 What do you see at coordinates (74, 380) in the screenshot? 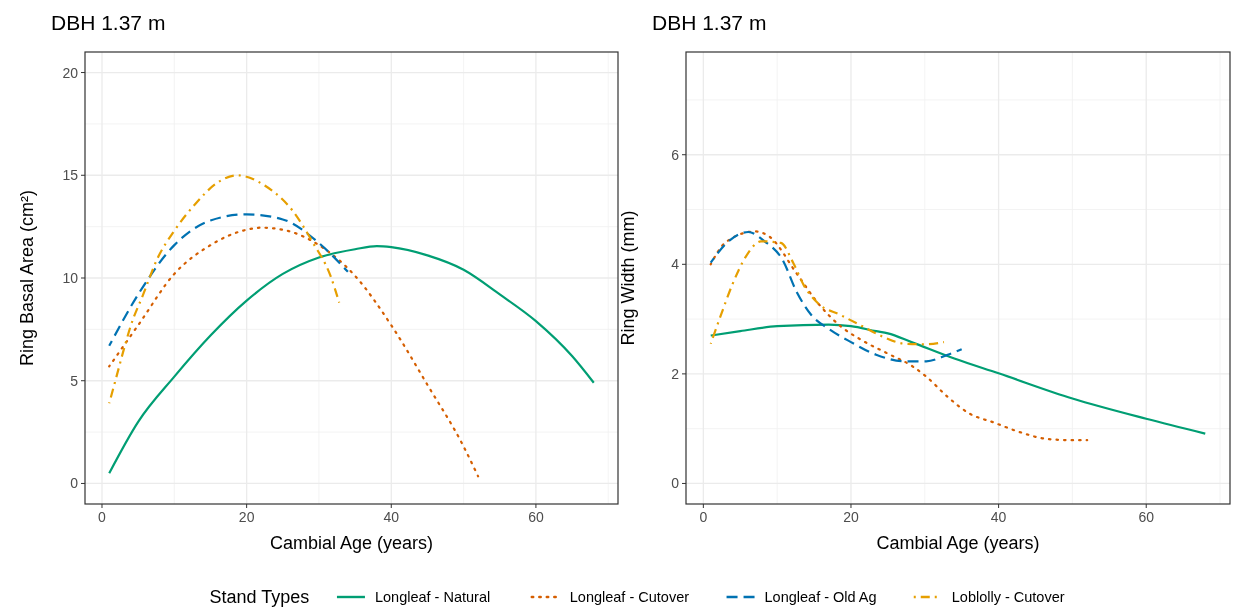
I see `y-tick-label: 5` at bounding box center [74, 380].